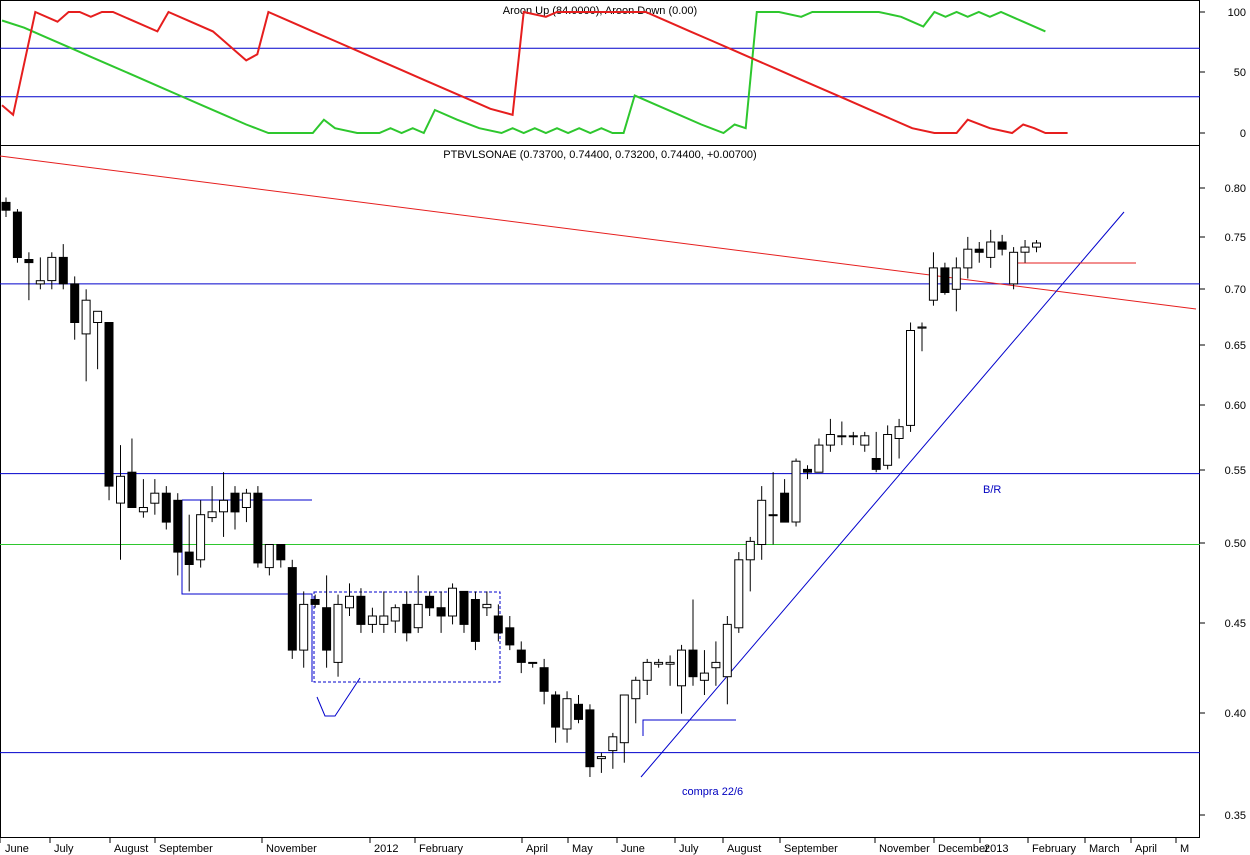  Describe the element at coordinates (1054, 849) in the screenshot. I see `x-tick-label: February` at that location.